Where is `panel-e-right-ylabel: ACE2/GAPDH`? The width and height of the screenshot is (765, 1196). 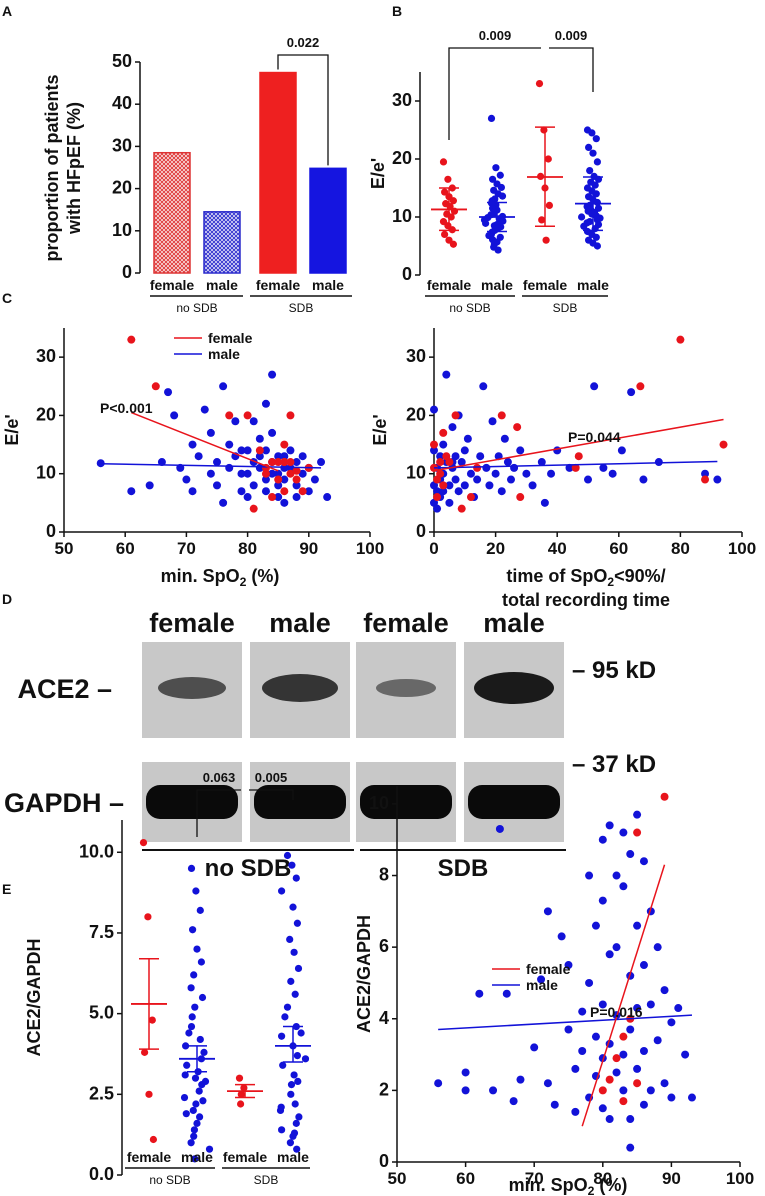 panel-e-right-ylabel: ACE2/GAPDH is located at coordinates (364, 974).